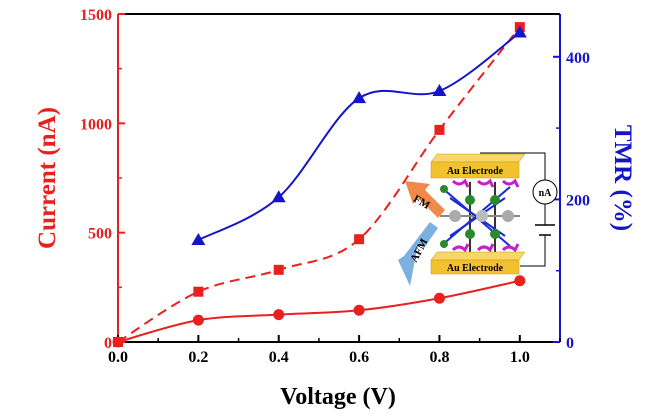 This screenshot has width=650, height=419. What do you see at coordinates (520, 357) in the screenshot?
I see `x-tick-label: 1.0` at bounding box center [520, 357].